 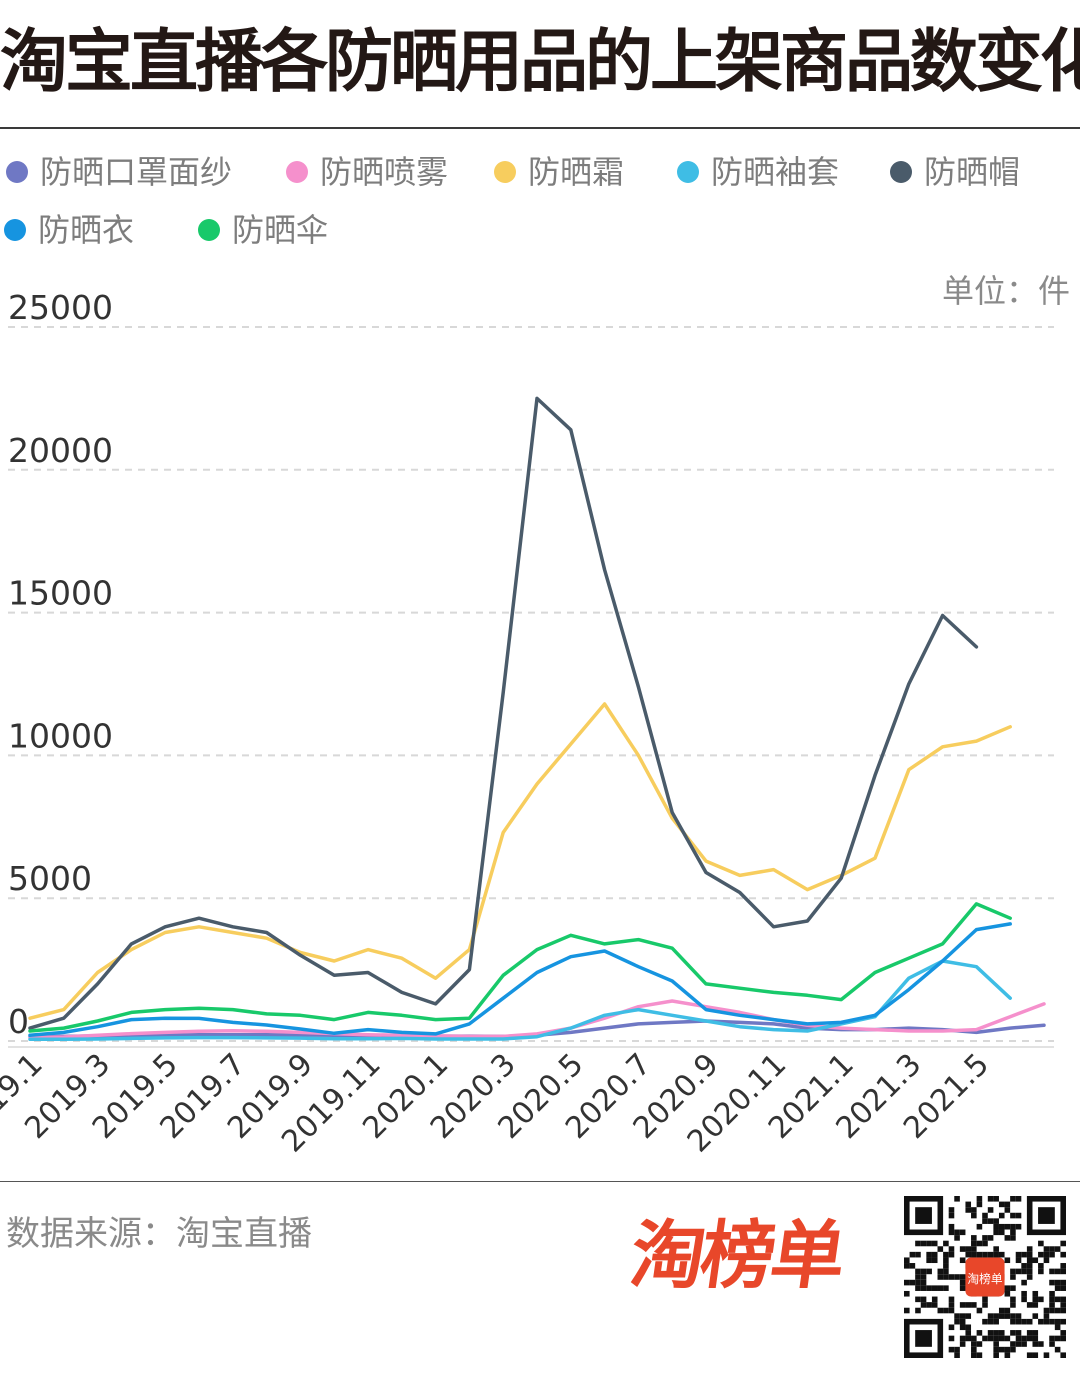 I want to click on y-tick-label: 0, so click(x=18, y=1021).